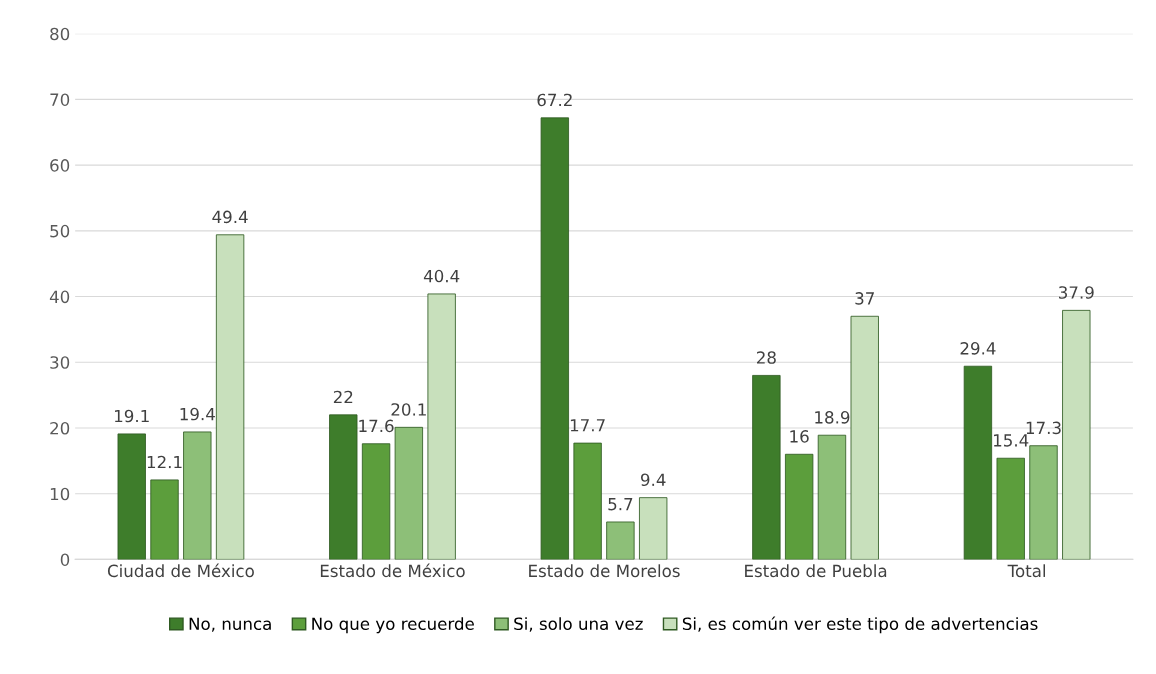 The height and width of the screenshot is (674, 1156). What do you see at coordinates (978, 348) in the screenshot?
I see `data-label: 29.4` at bounding box center [978, 348].